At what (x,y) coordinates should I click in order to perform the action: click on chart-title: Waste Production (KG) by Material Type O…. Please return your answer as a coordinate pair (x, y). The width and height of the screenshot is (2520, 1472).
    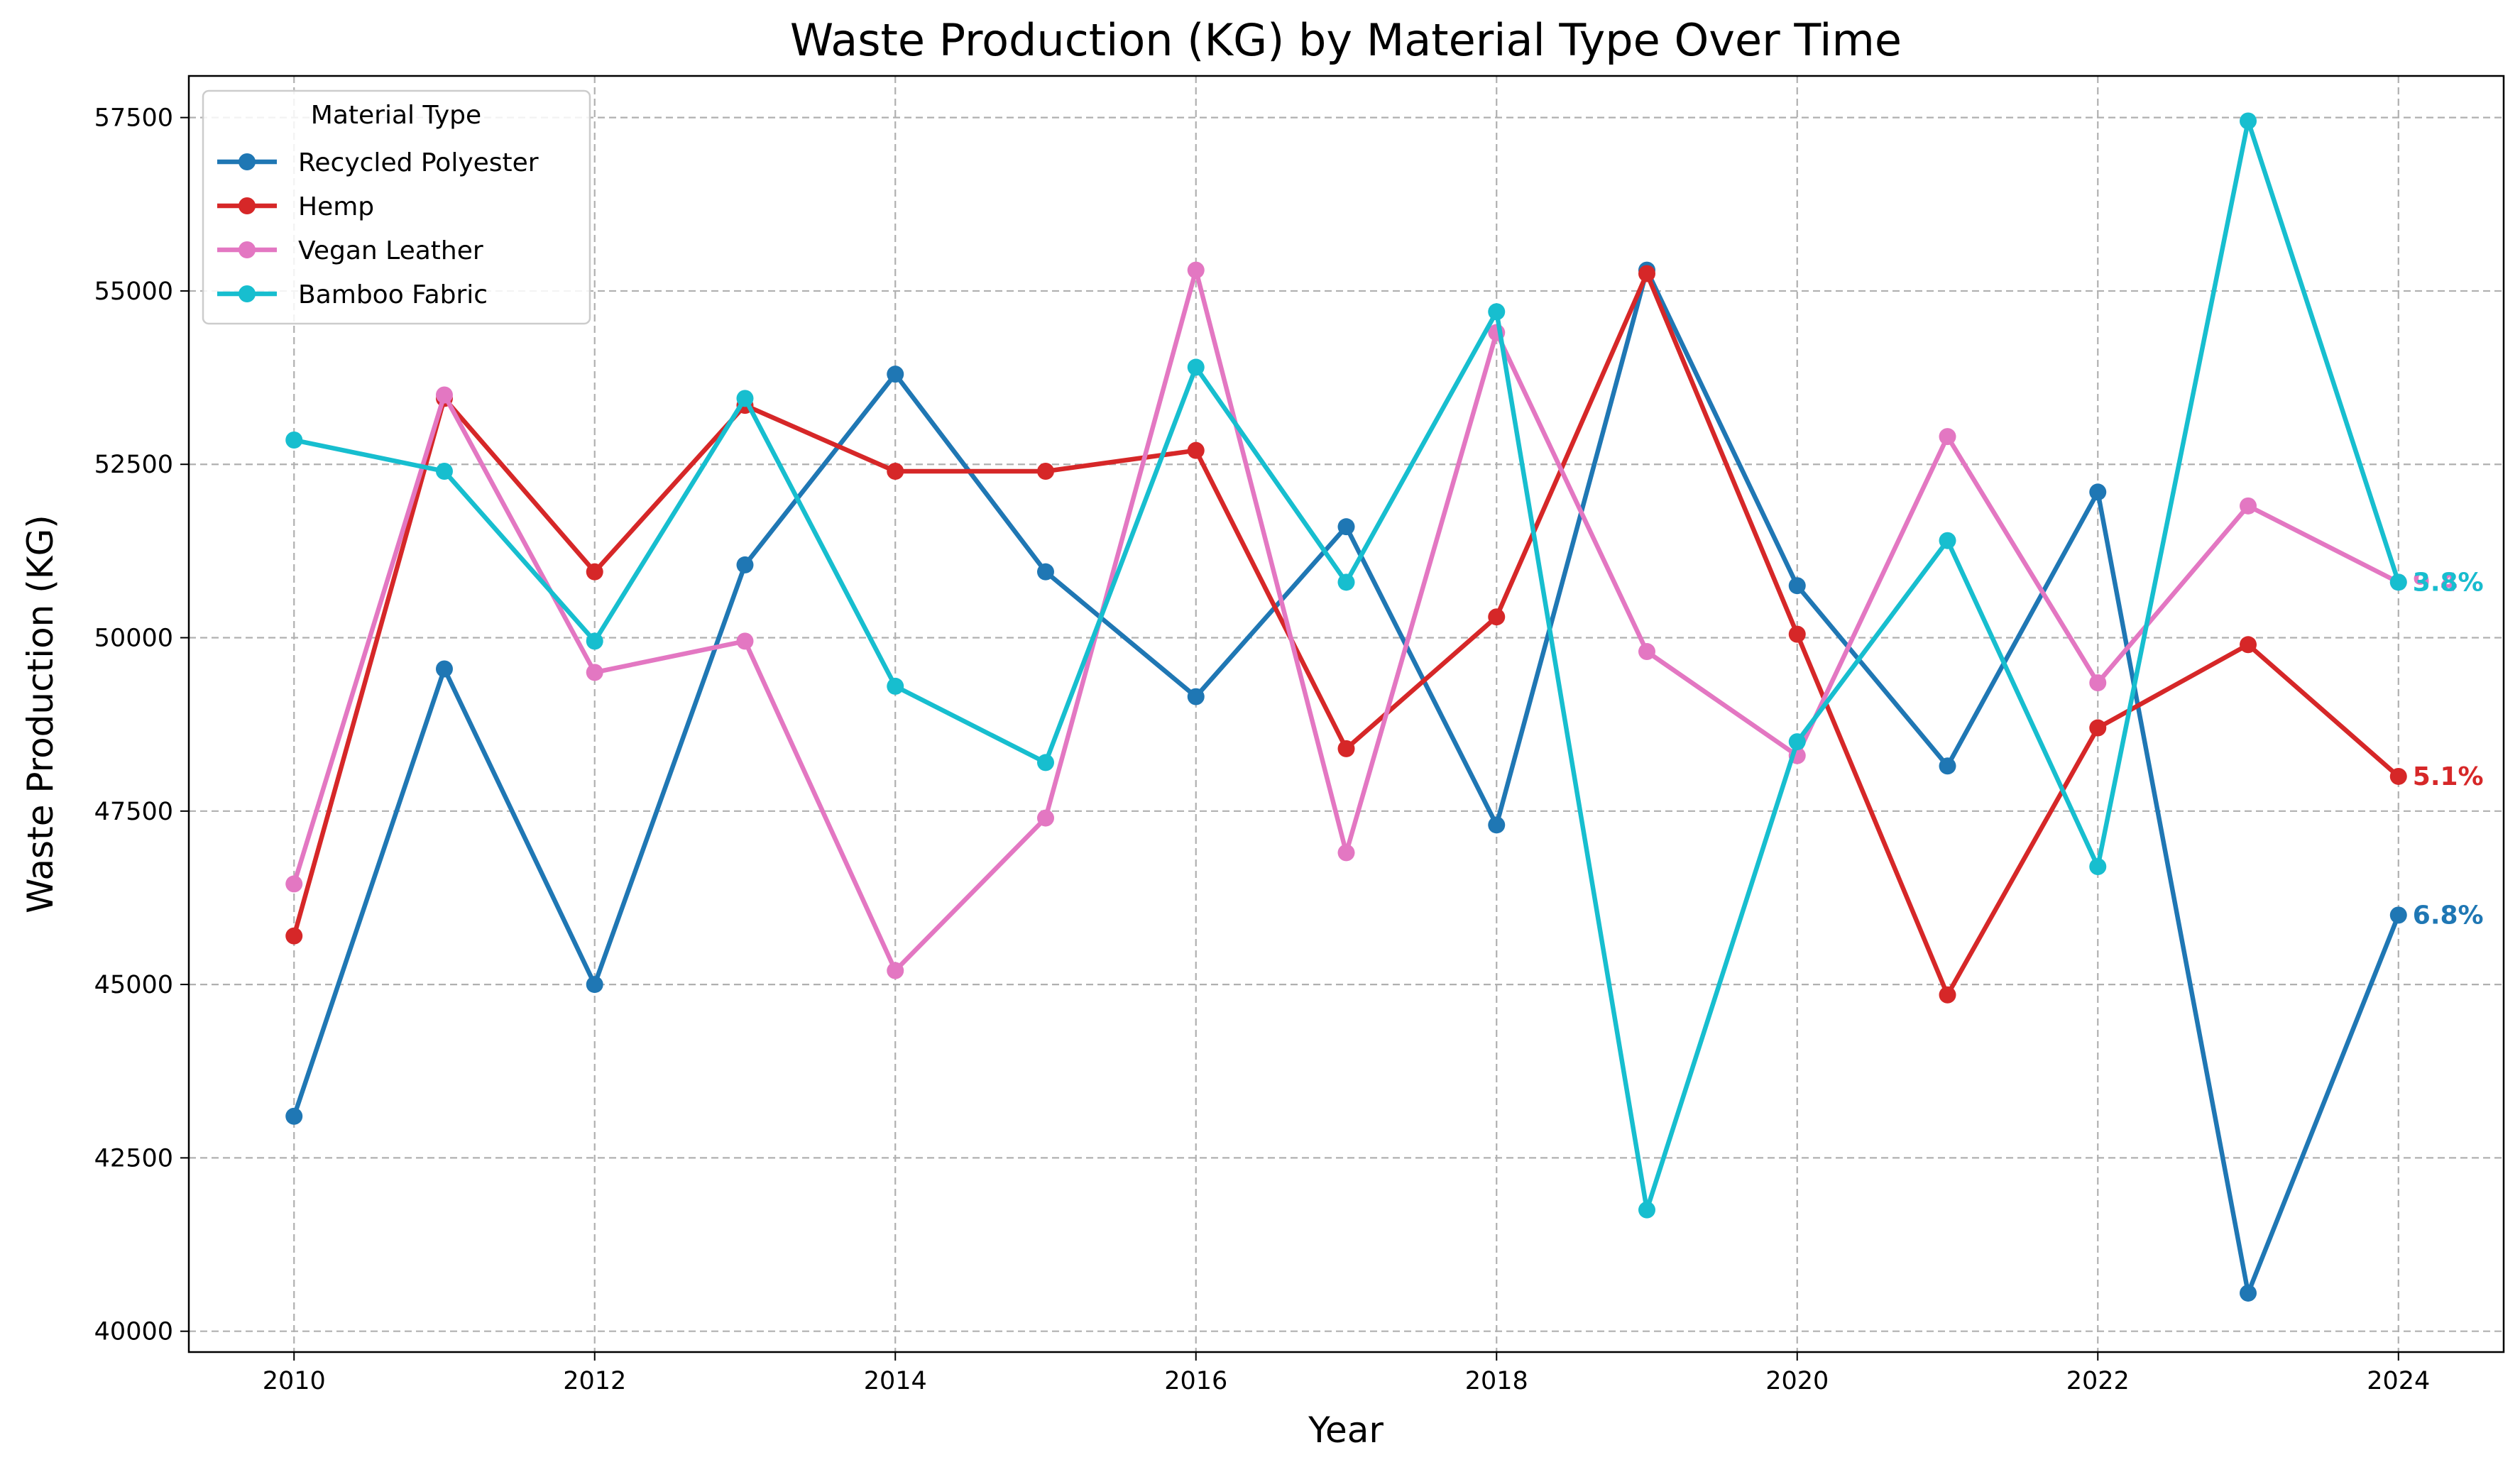
    Looking at the image, I should click on (1346, 40).